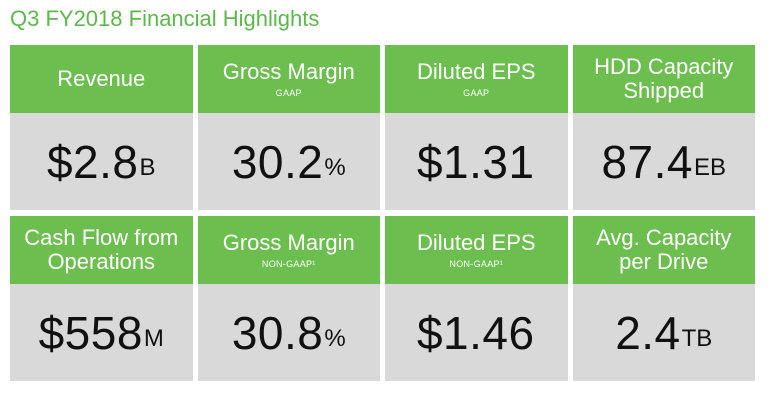  I want to click on tile-value: $558, so click(90, 332).